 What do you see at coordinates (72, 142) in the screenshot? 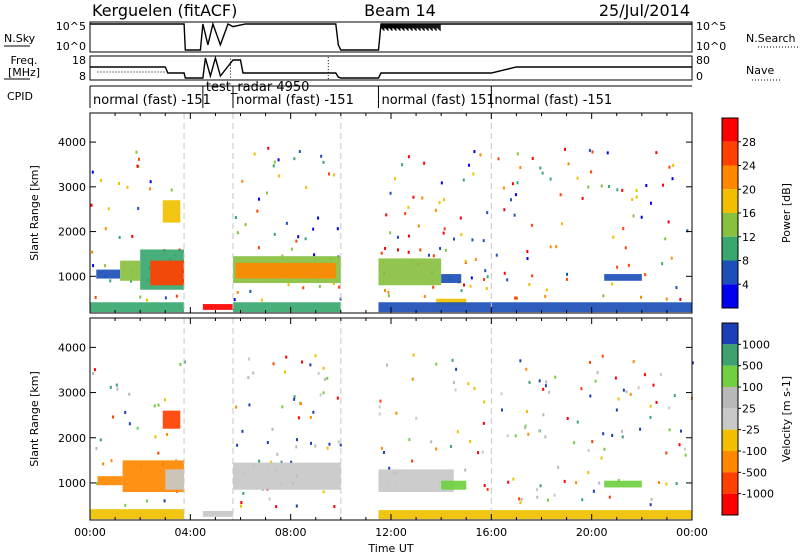
I see `power-ytick-label: 4000` at bounding box center [72, 142].